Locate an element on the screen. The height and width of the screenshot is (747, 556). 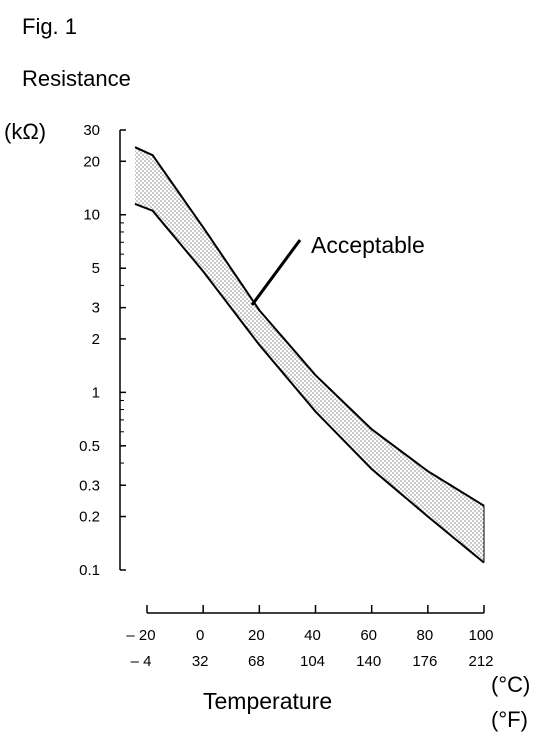
x-tick-label-celsius: – 20 is located at coordinates (140, 635).